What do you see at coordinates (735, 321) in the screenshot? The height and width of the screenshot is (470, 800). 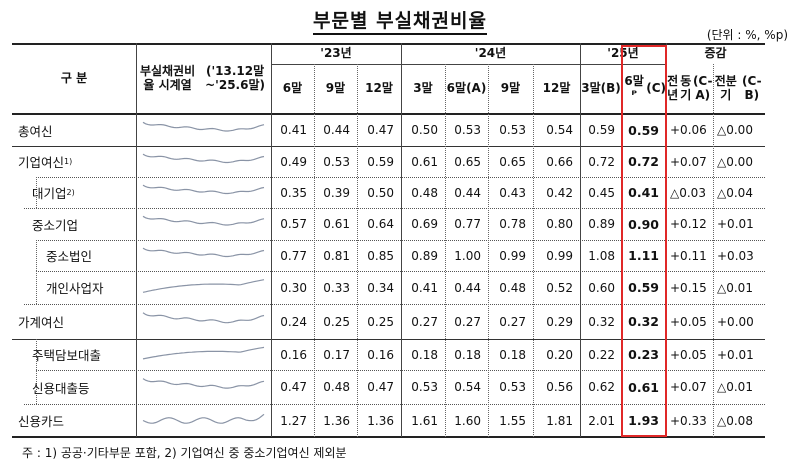 I see `change-cell: +0.00` at bounding box center [735, 321].